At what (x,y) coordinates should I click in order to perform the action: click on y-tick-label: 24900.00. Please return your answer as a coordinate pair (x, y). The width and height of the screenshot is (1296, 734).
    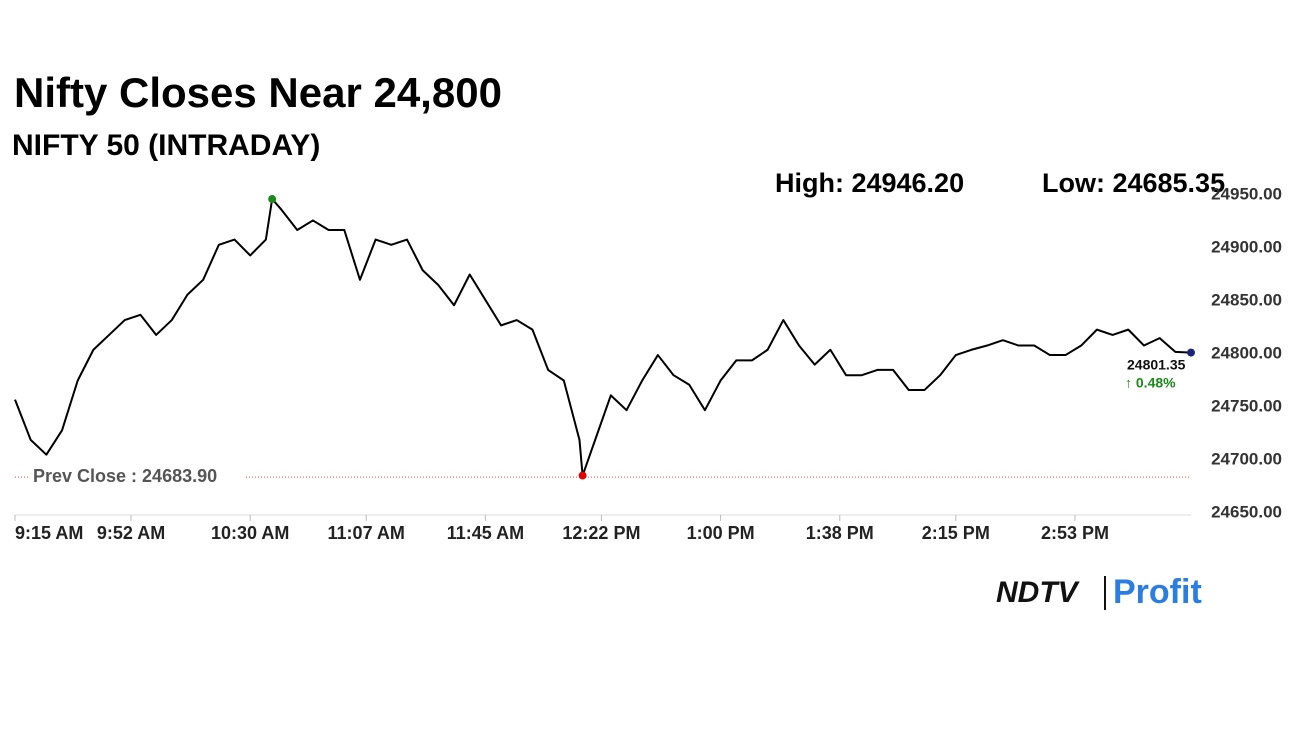
    Looking at the image, I should click on (1246, 246).